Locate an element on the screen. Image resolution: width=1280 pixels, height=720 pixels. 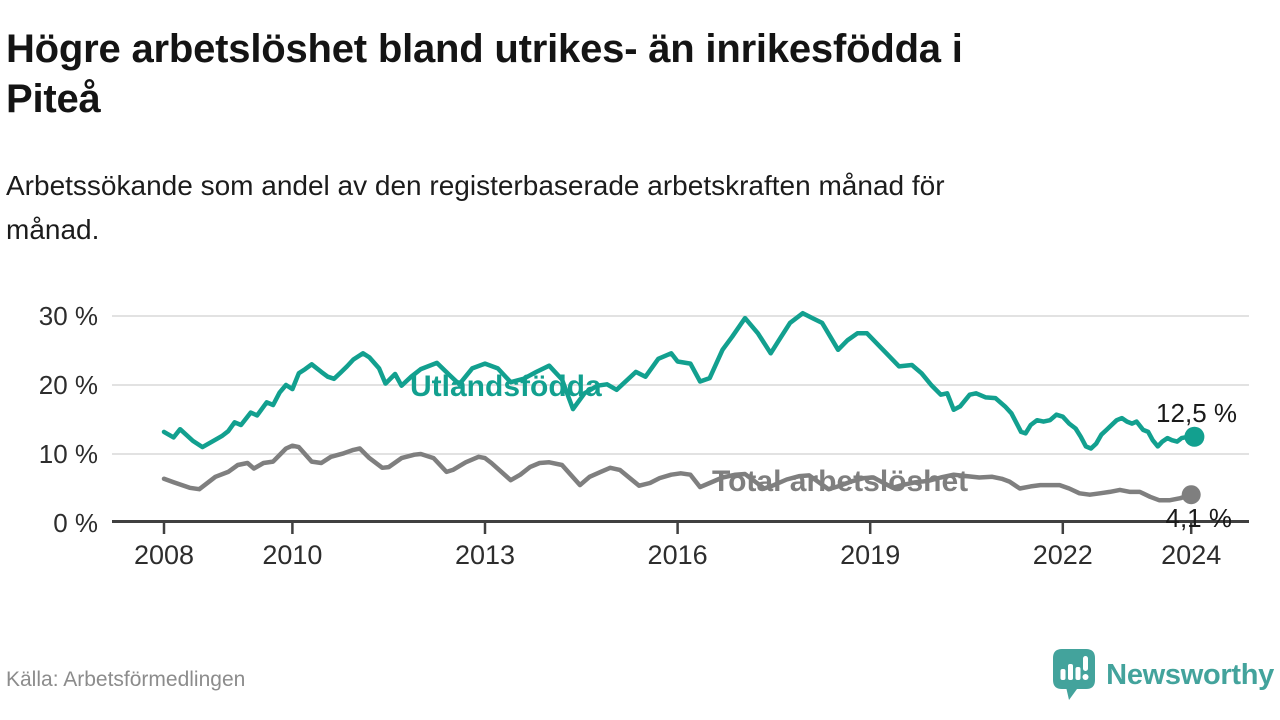
y-tick-label: 20 % is located at coordinates (68, 385).